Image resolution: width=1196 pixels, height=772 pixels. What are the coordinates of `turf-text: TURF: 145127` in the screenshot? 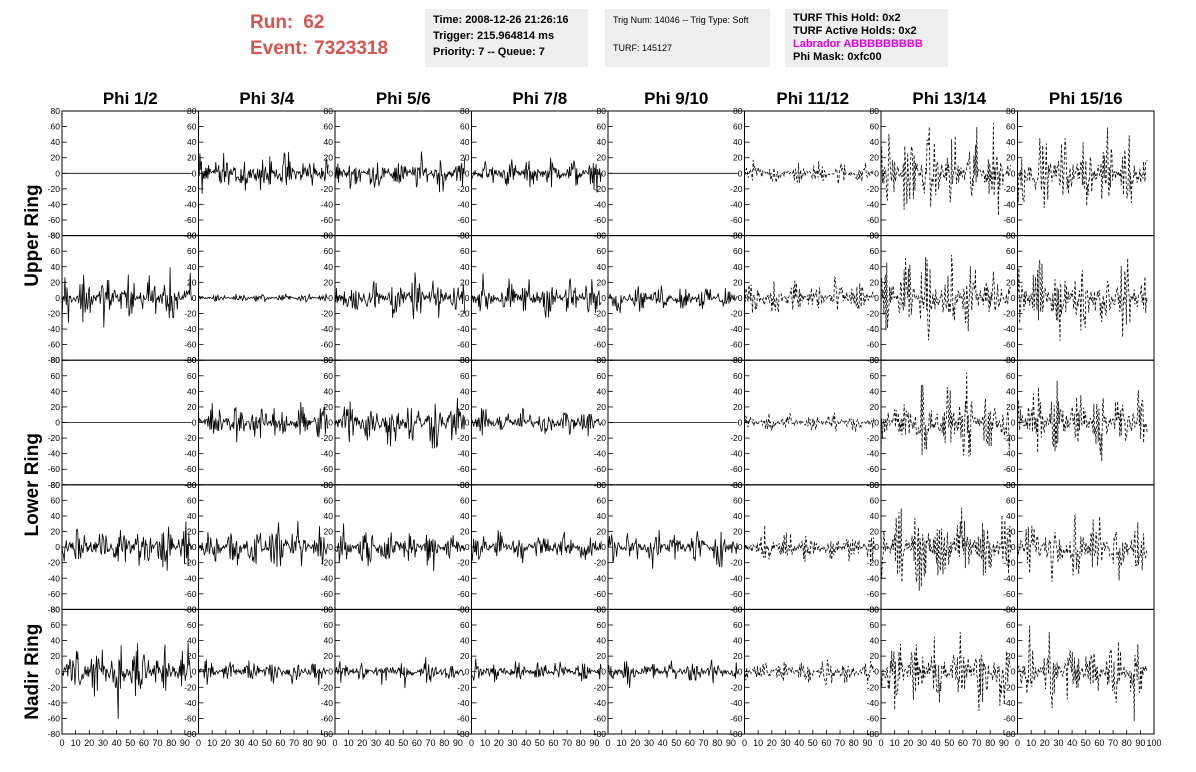 It's located at (643, 48).